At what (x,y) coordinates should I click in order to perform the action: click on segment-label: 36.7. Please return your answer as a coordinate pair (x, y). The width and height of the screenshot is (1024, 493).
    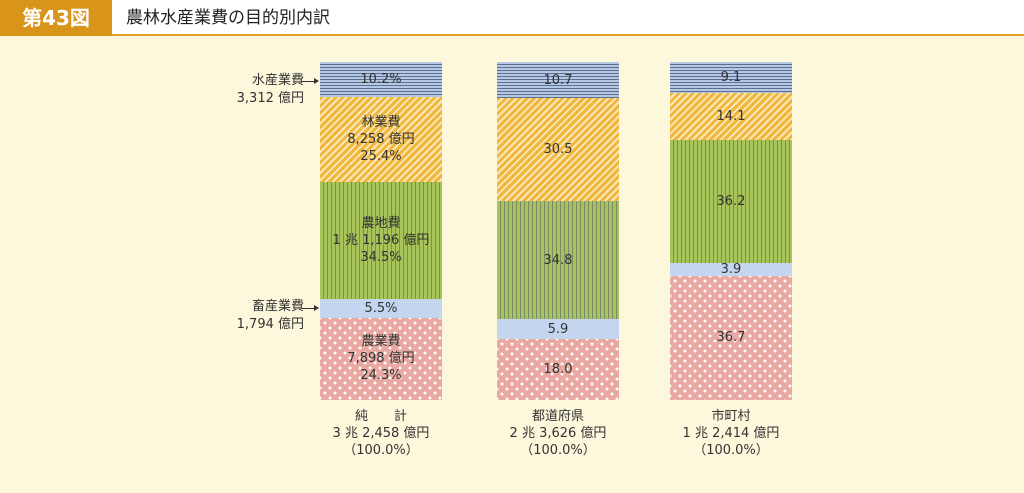
    Looking at the image, I should click on (731, 338).